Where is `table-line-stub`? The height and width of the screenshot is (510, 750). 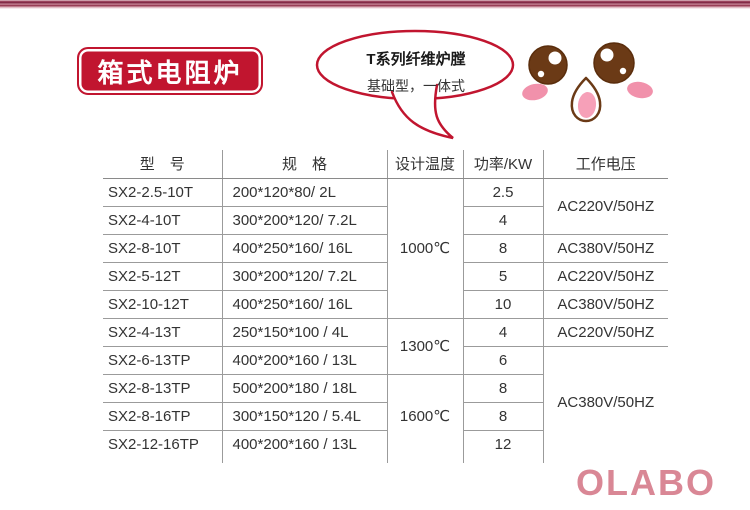
table-line-stub is located at coordinates (385, 460).